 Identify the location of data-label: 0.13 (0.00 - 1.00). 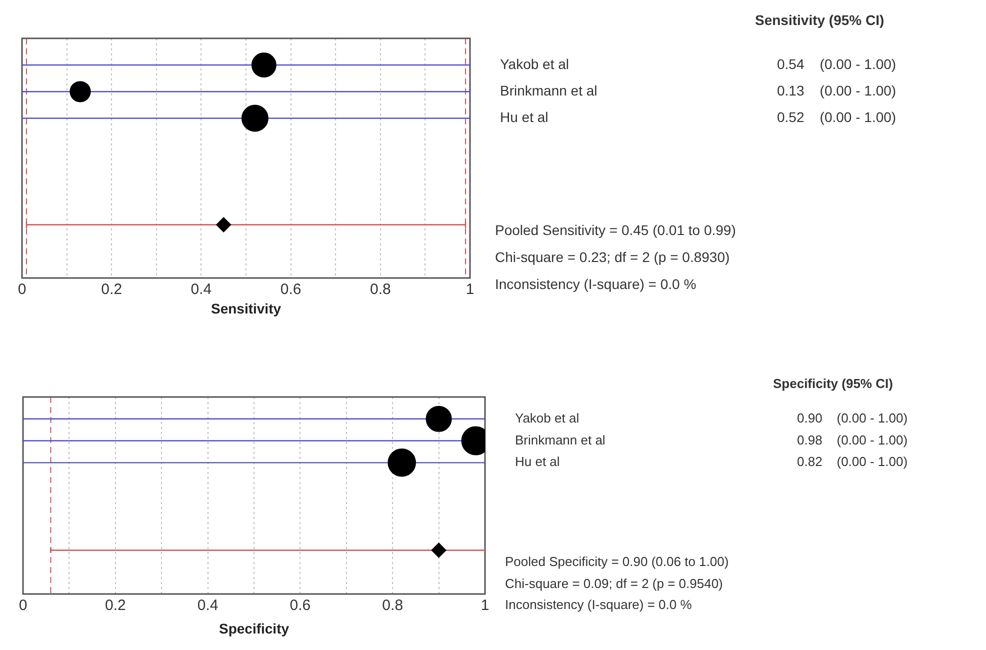
(836, 90).